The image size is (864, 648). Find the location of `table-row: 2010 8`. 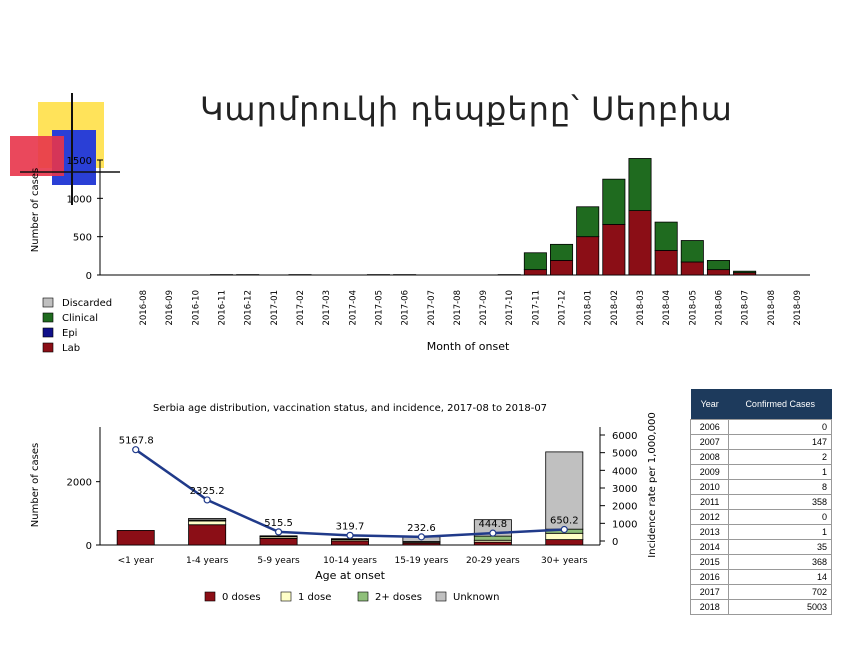

table-row: 2010 8 is located at coordinates (760, 487).